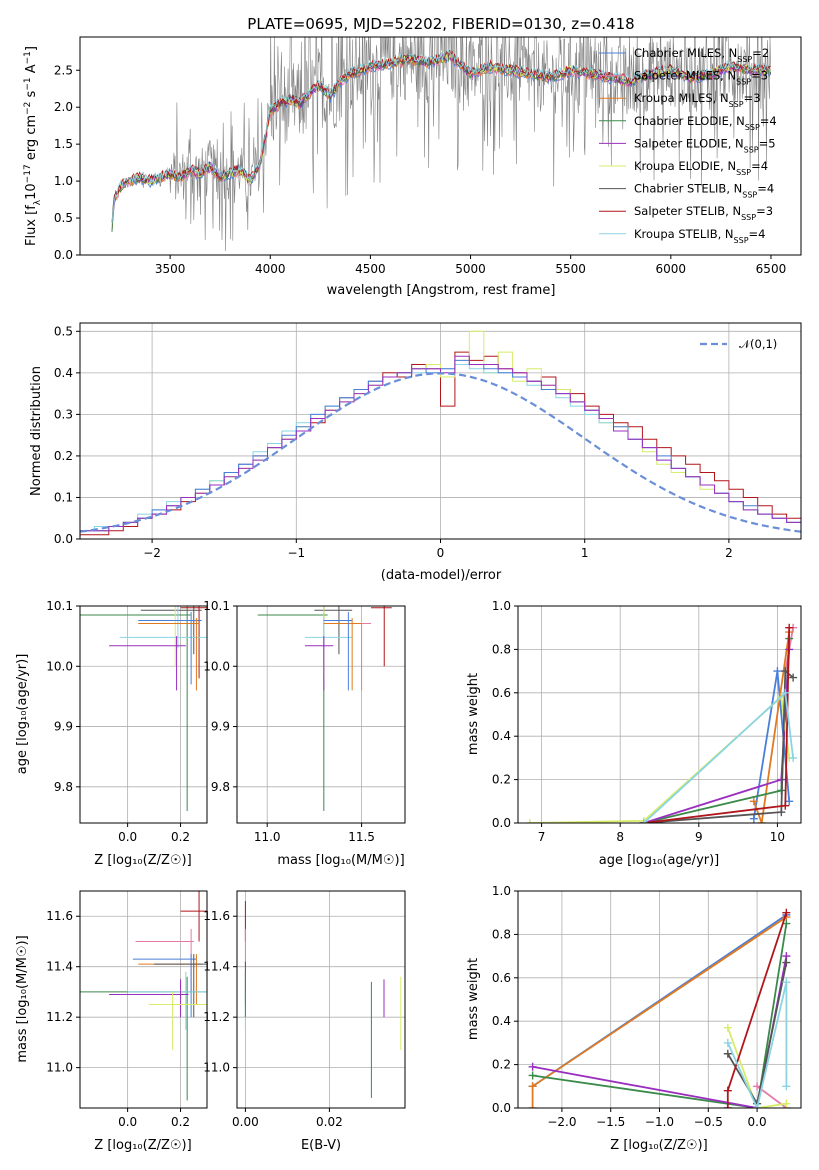  I want to click on y-tick-label: 0.8, so click(501, 649).